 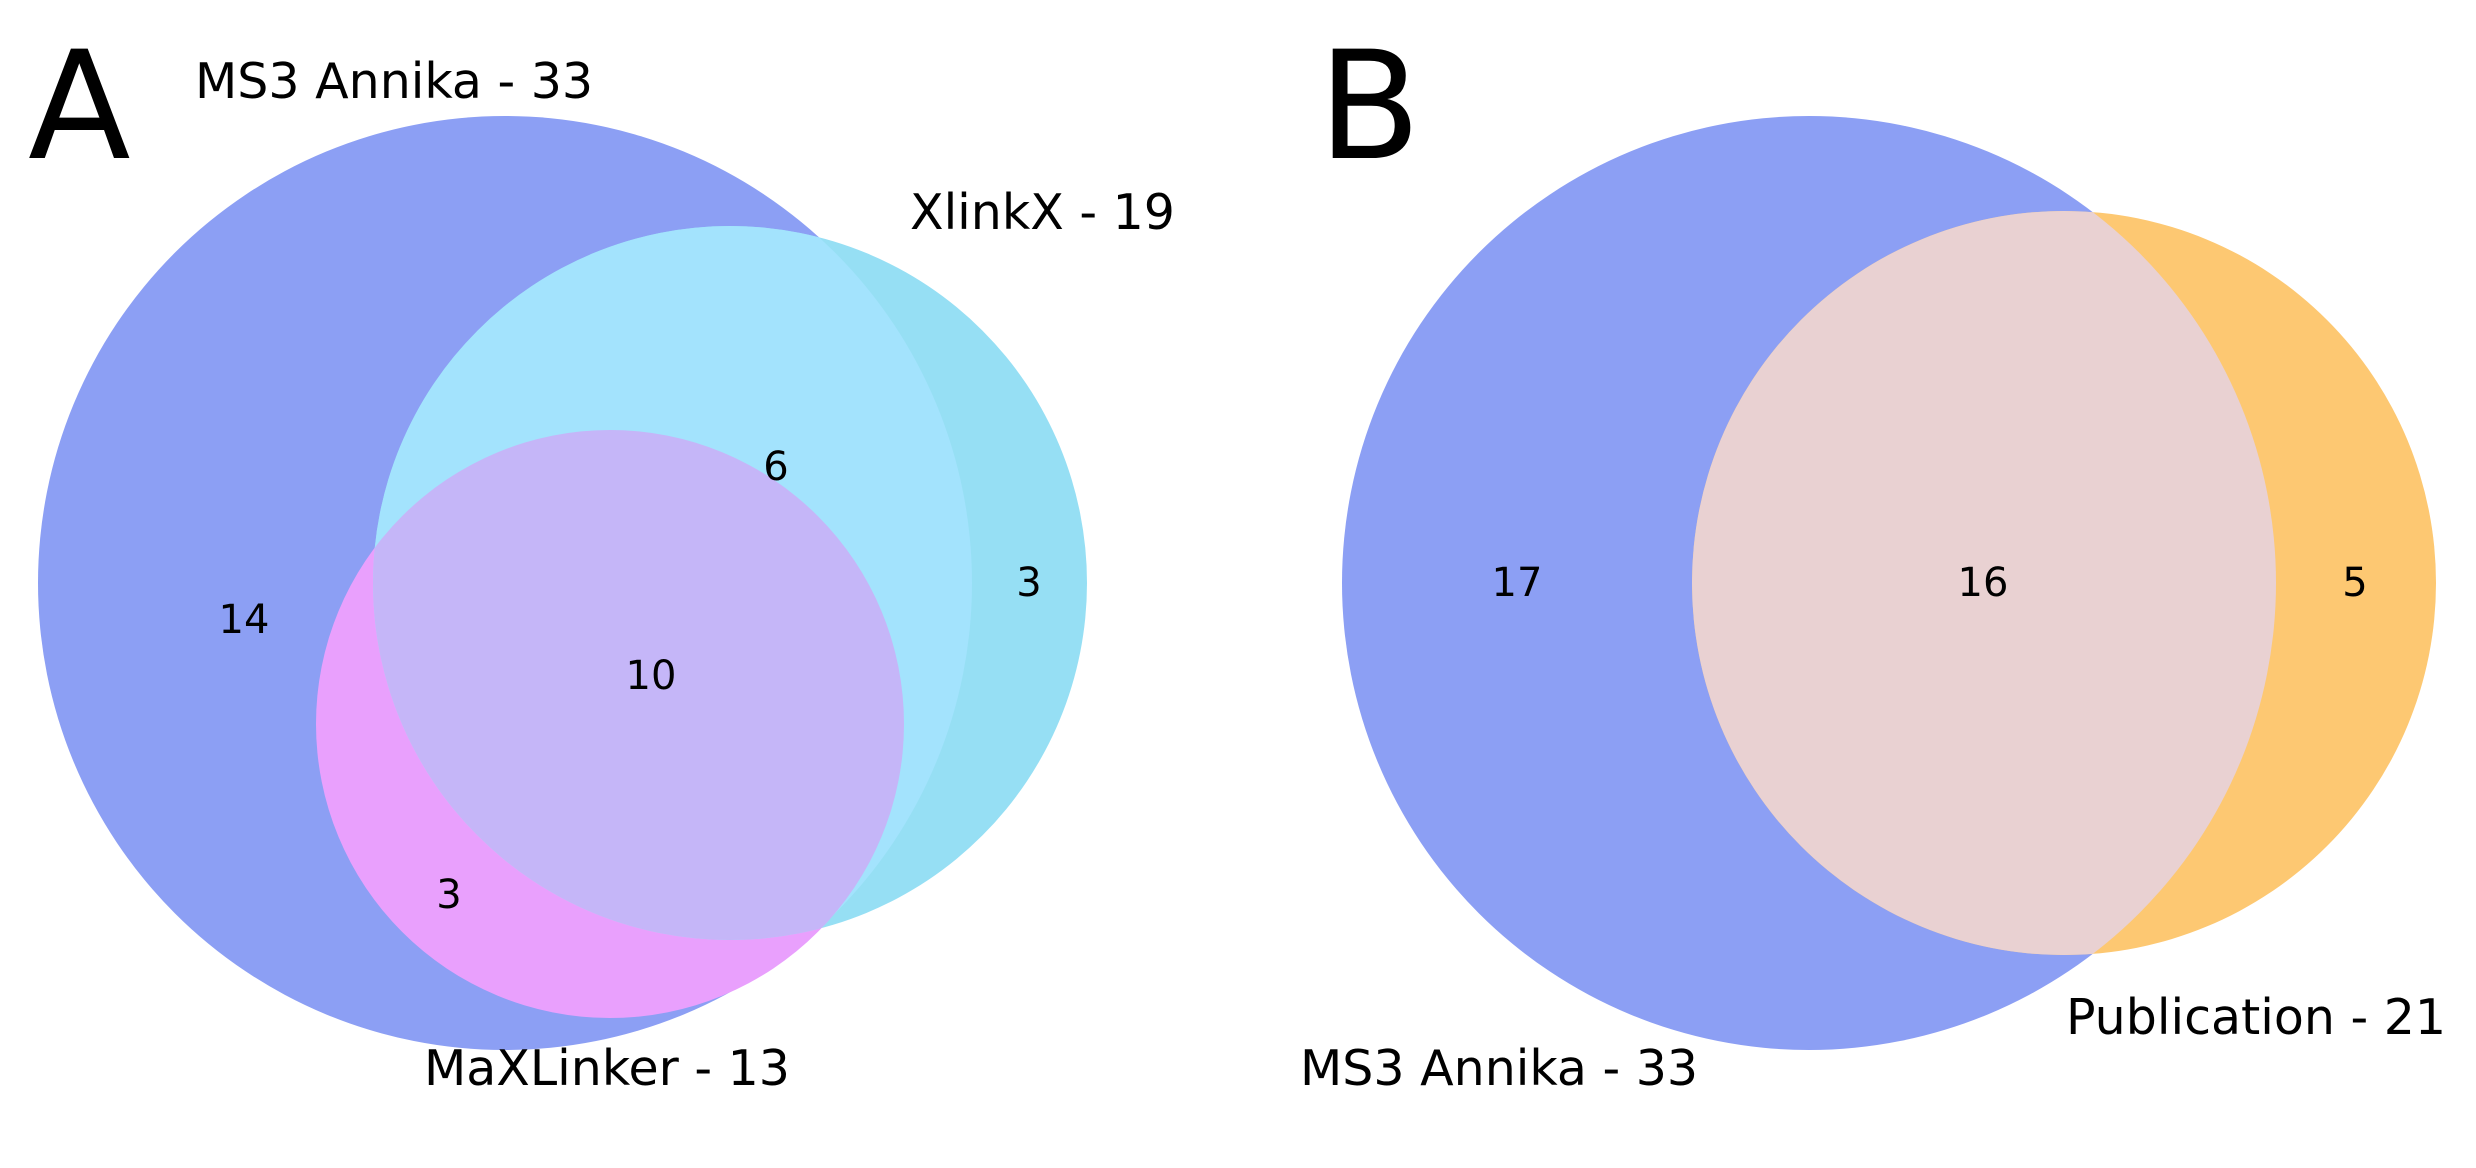 I want to click on count-ms3-xlinkx: 6, so click(x=775, y=467).